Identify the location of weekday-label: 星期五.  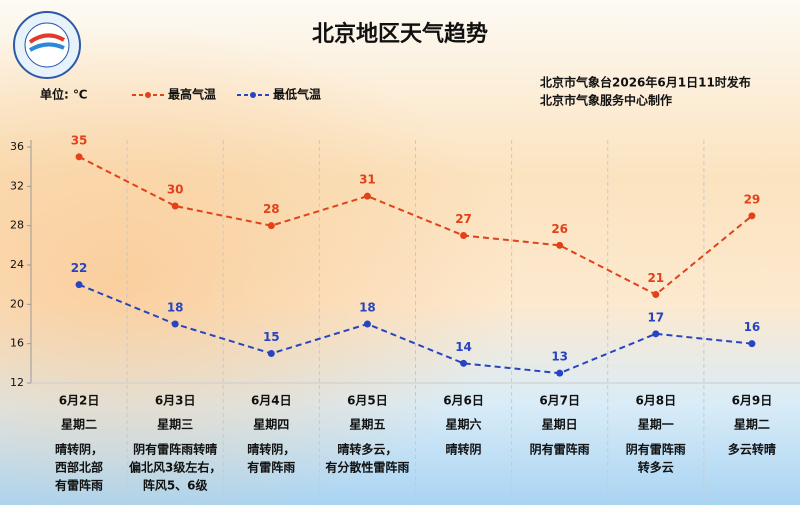
(367, 424).